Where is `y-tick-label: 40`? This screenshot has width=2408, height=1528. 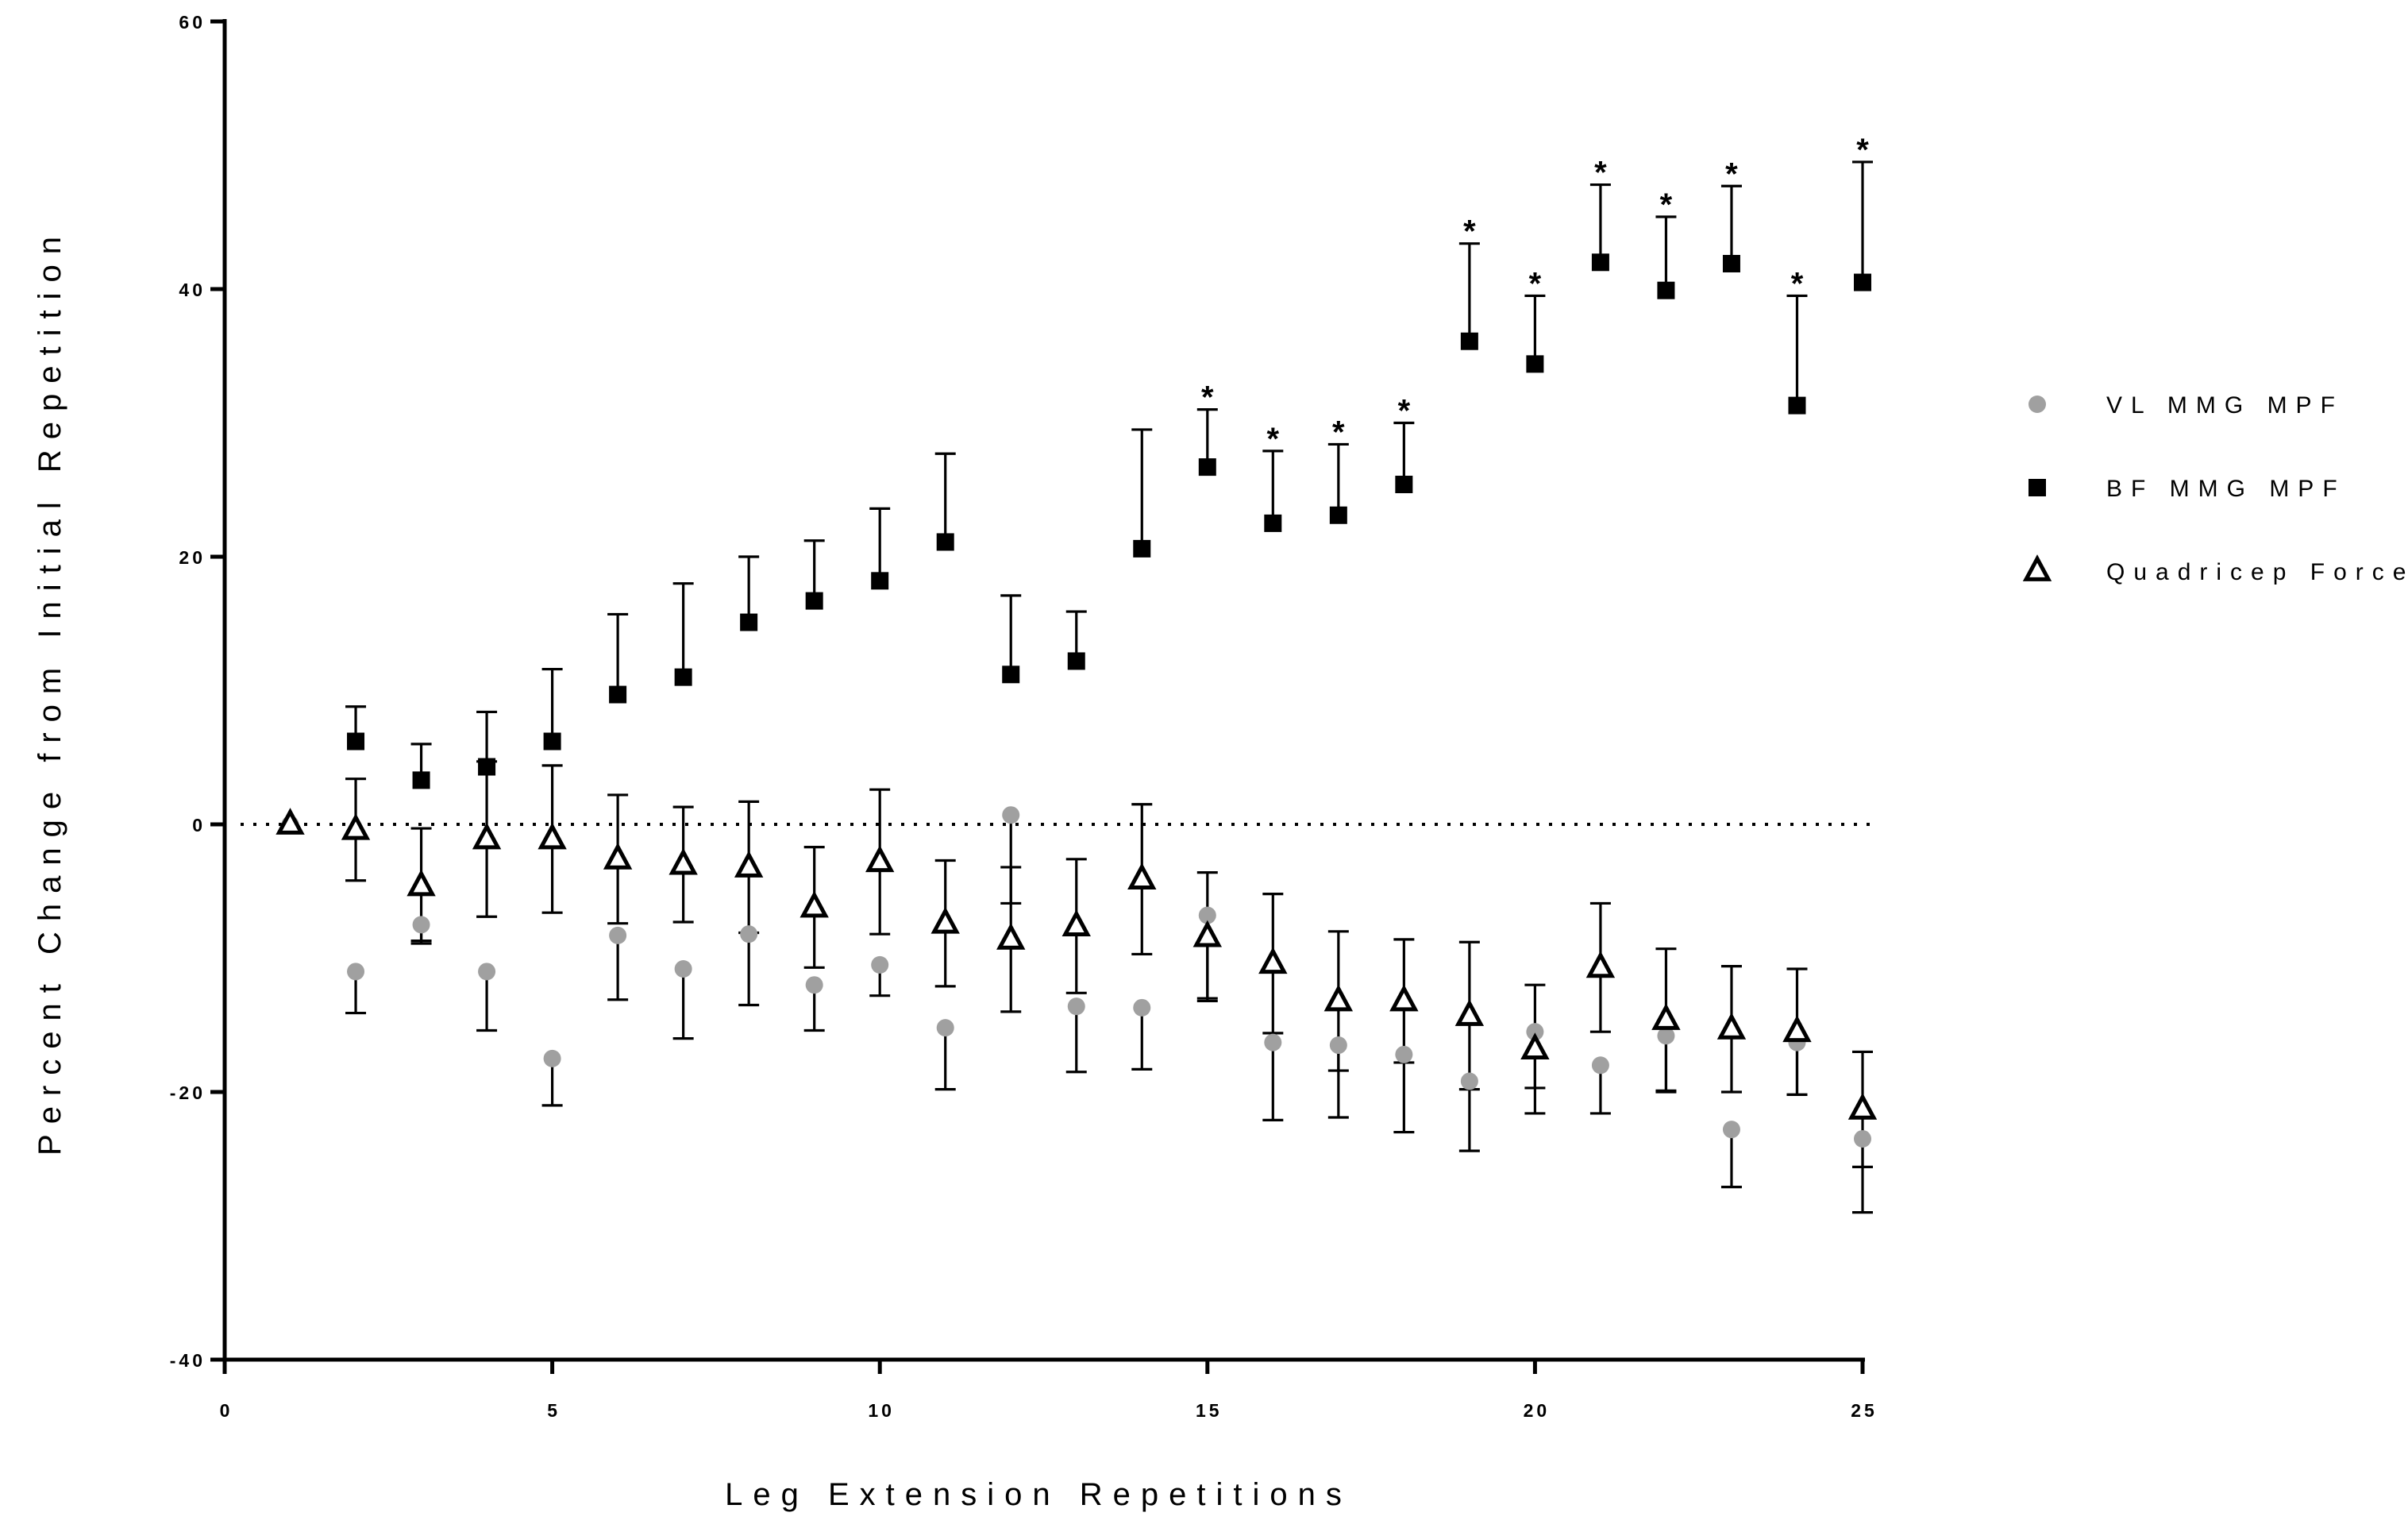 y-tick-label: 40 is located at coordinates (193, 290).